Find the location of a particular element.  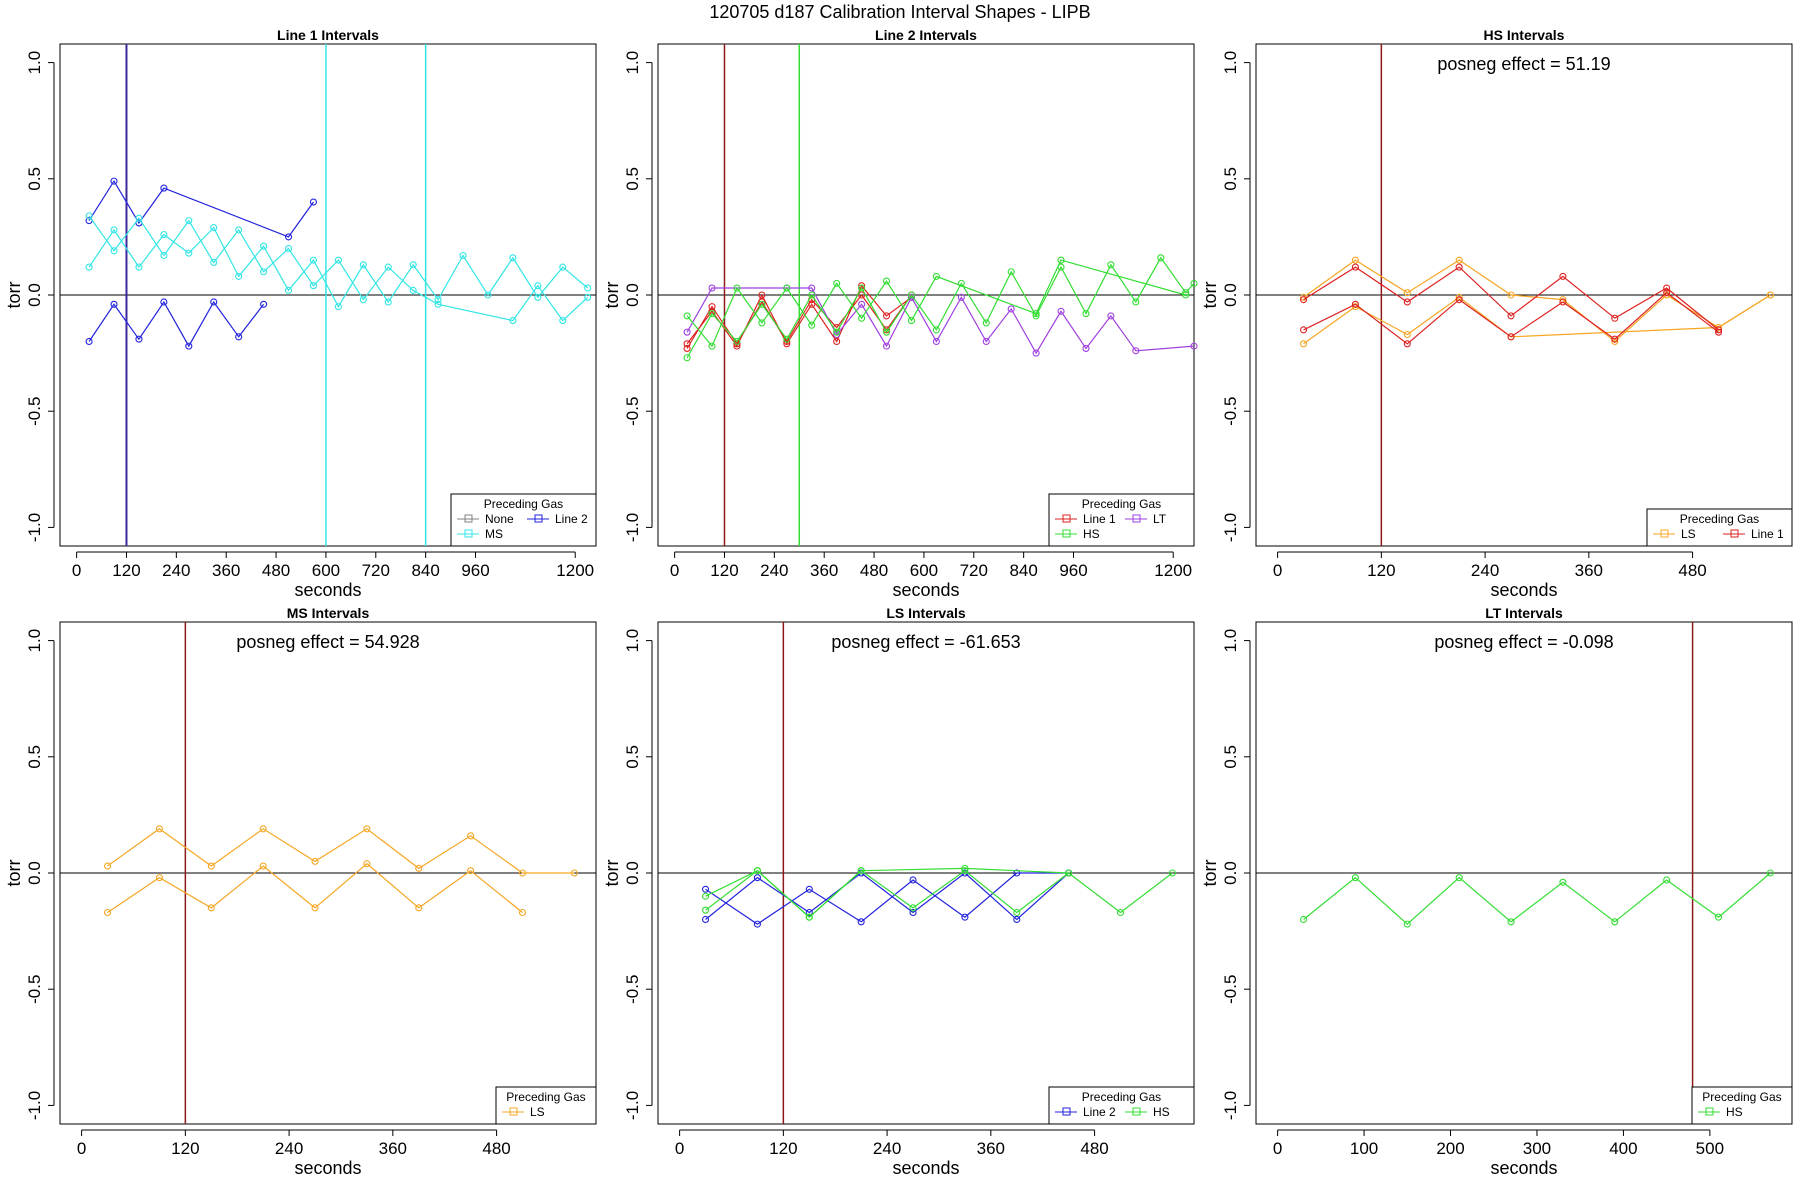

x-axis: 0 100 200 300 400 500 seconds is located at coordinates (1498, 1153).